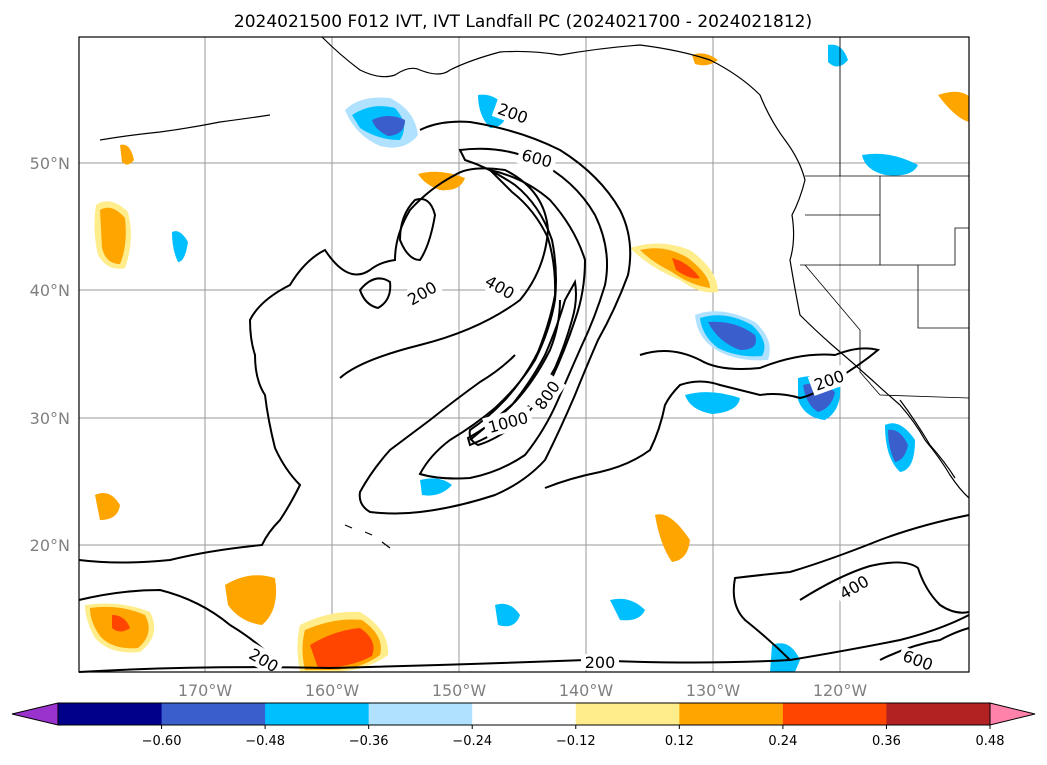  Describe the element at coordinates (838, 55) in the screenshot. I see `patch-blue-canada` at that location.